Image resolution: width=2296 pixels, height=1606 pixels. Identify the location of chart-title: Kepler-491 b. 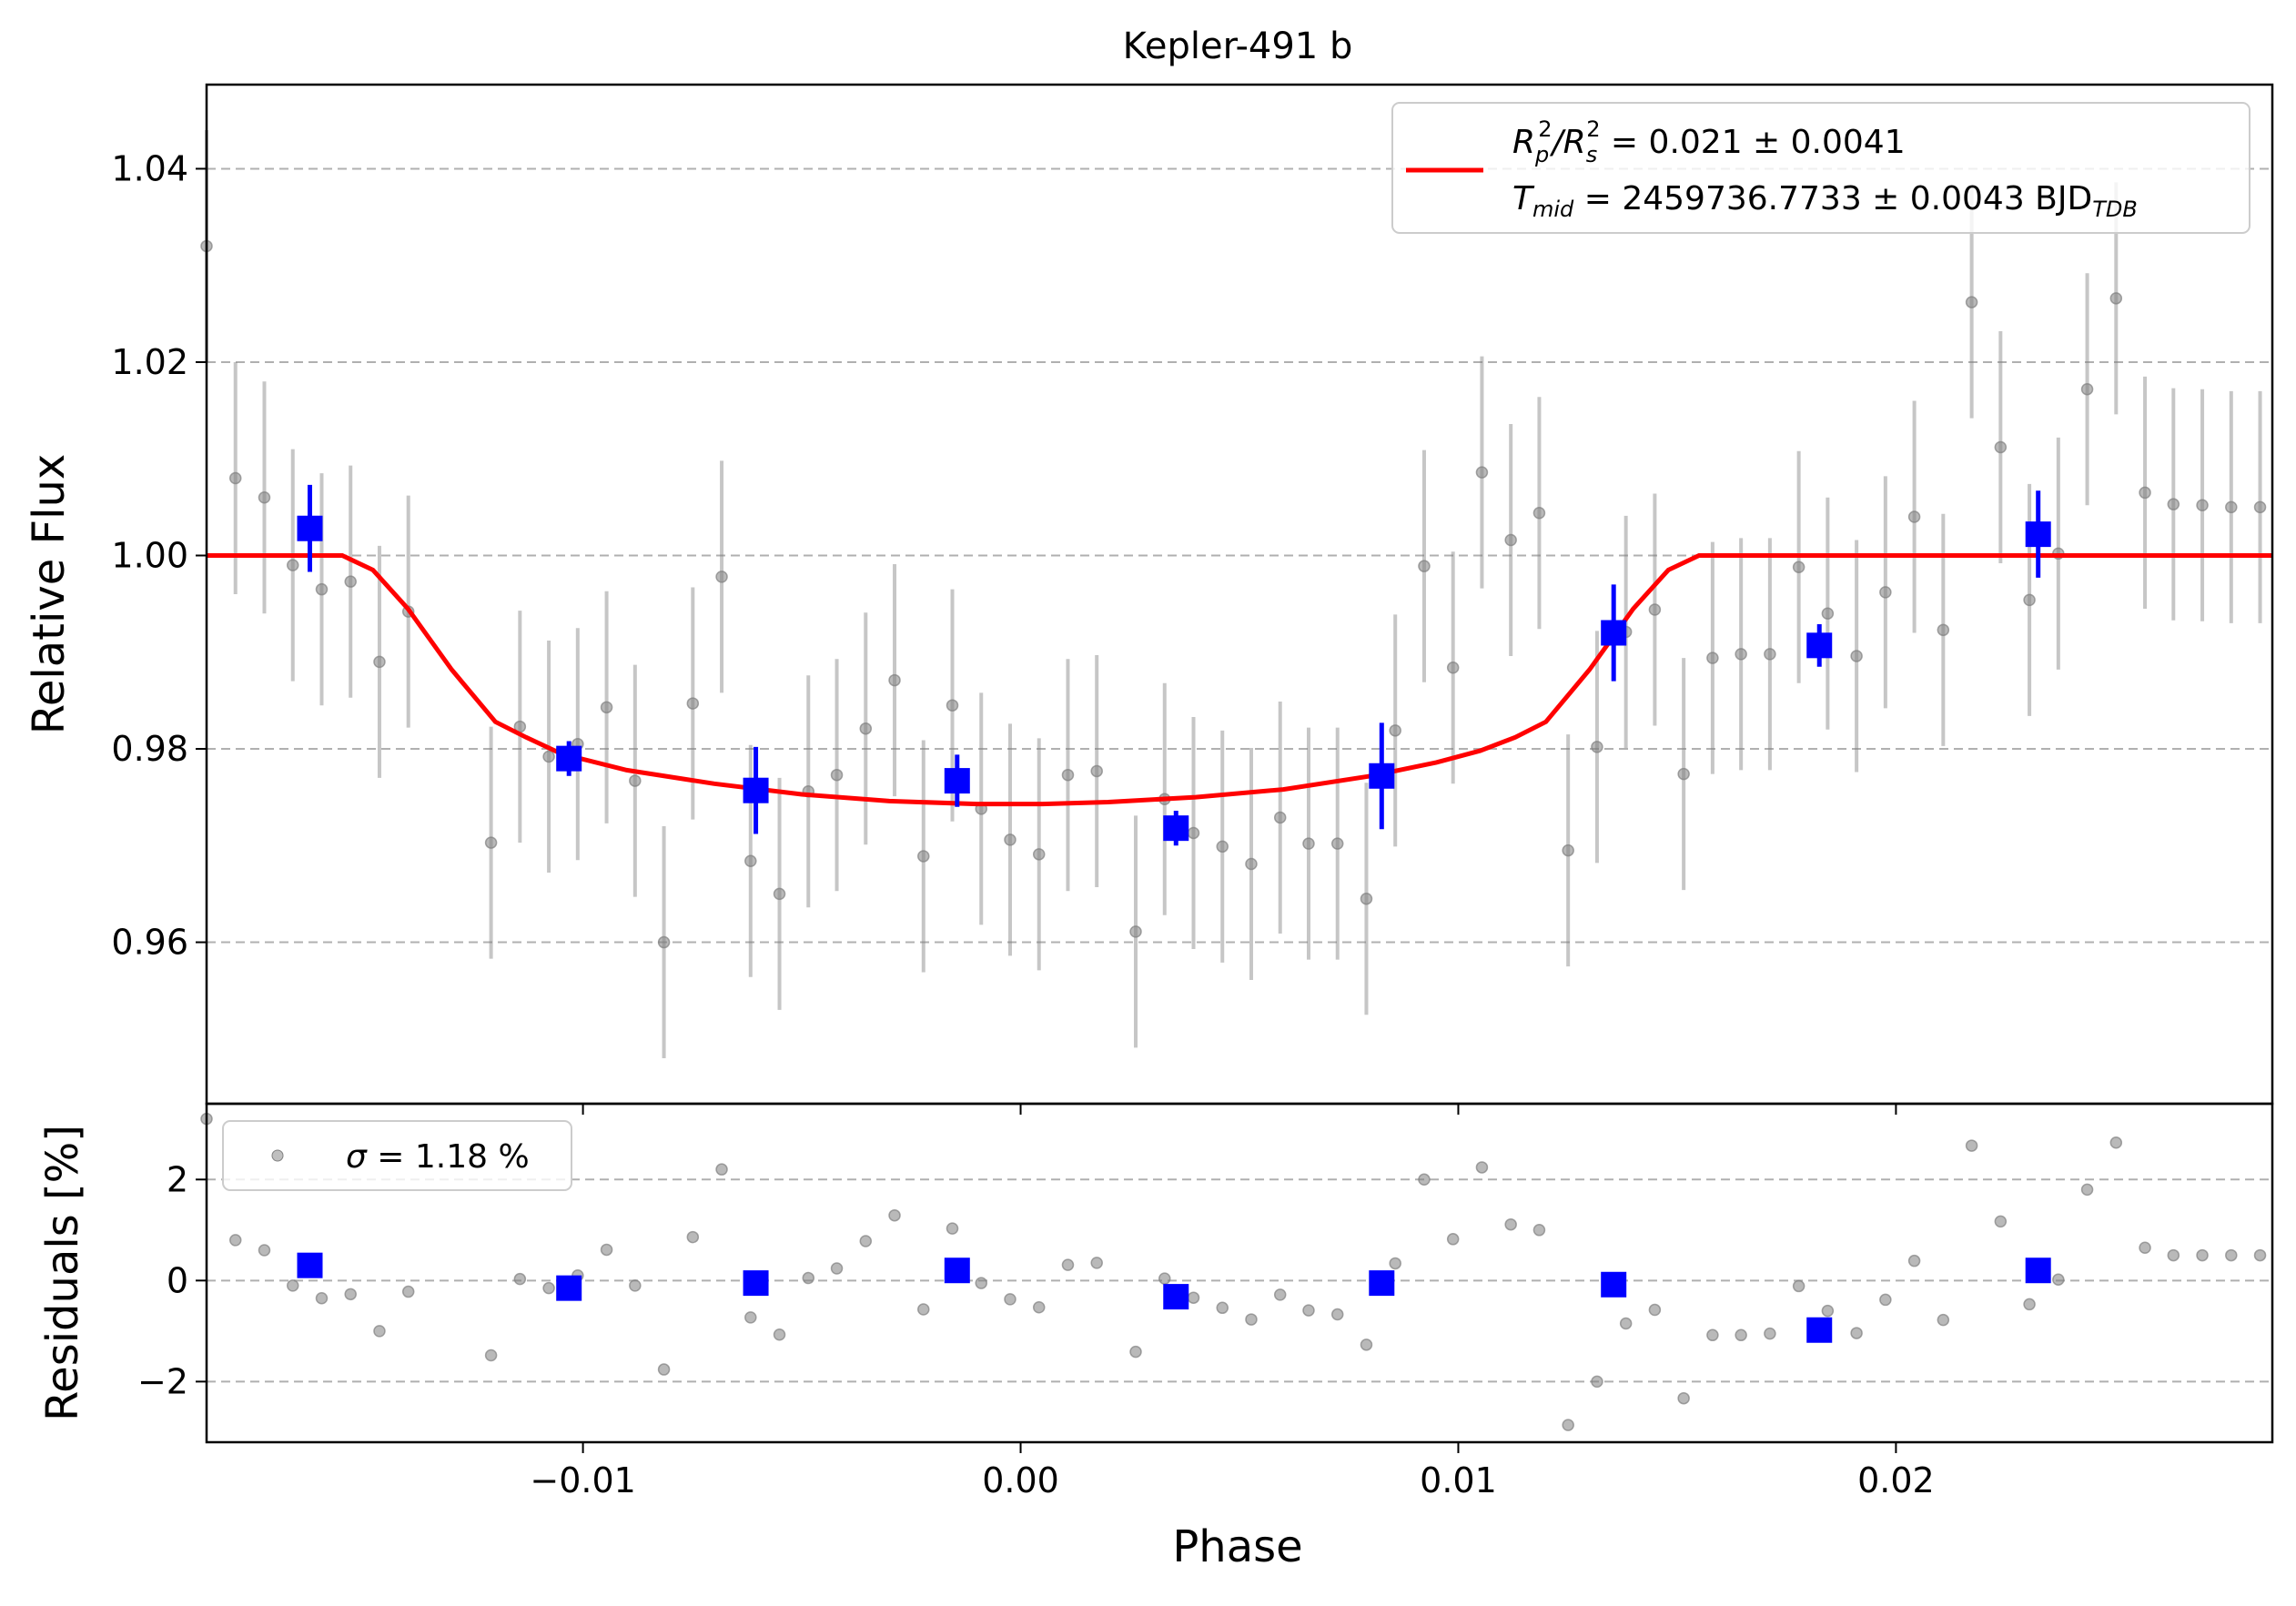
(1238, 46).